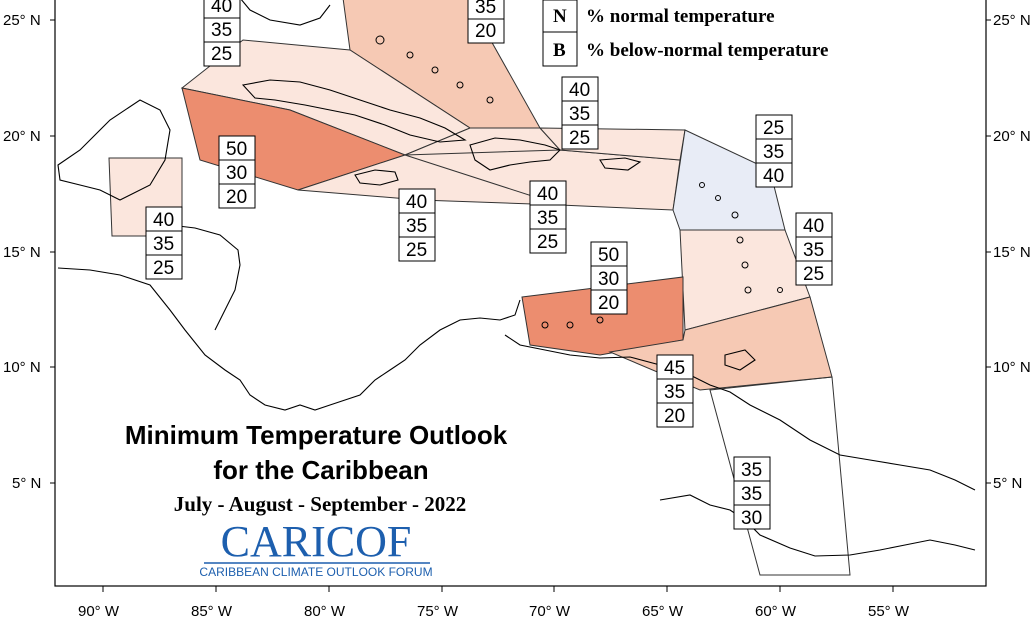 The image size is (1036, 630). Describe the element at coordinates (289, 339) in the screenshot. I see `coast-central-america` at that location.